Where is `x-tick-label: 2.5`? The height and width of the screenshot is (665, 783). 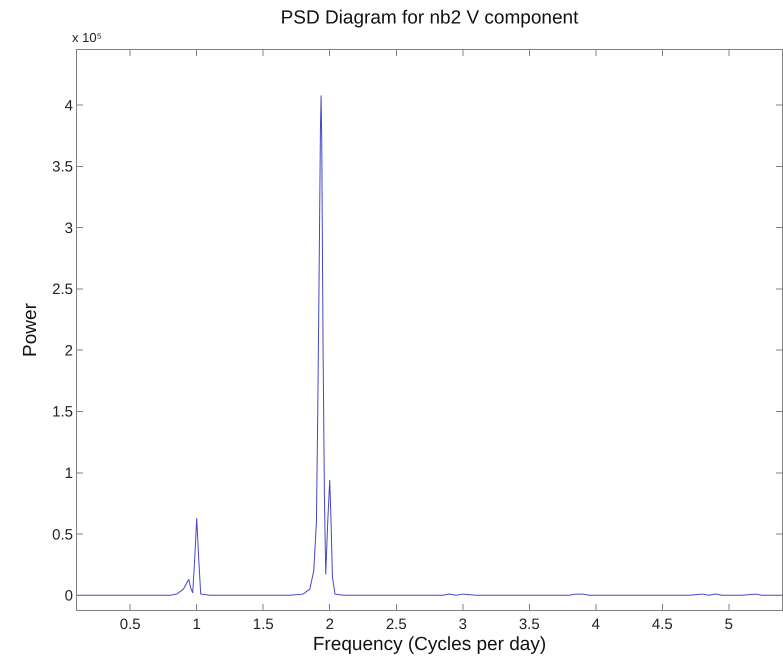 x-tick-label: 2.5 is located at coordinates (396, 624).